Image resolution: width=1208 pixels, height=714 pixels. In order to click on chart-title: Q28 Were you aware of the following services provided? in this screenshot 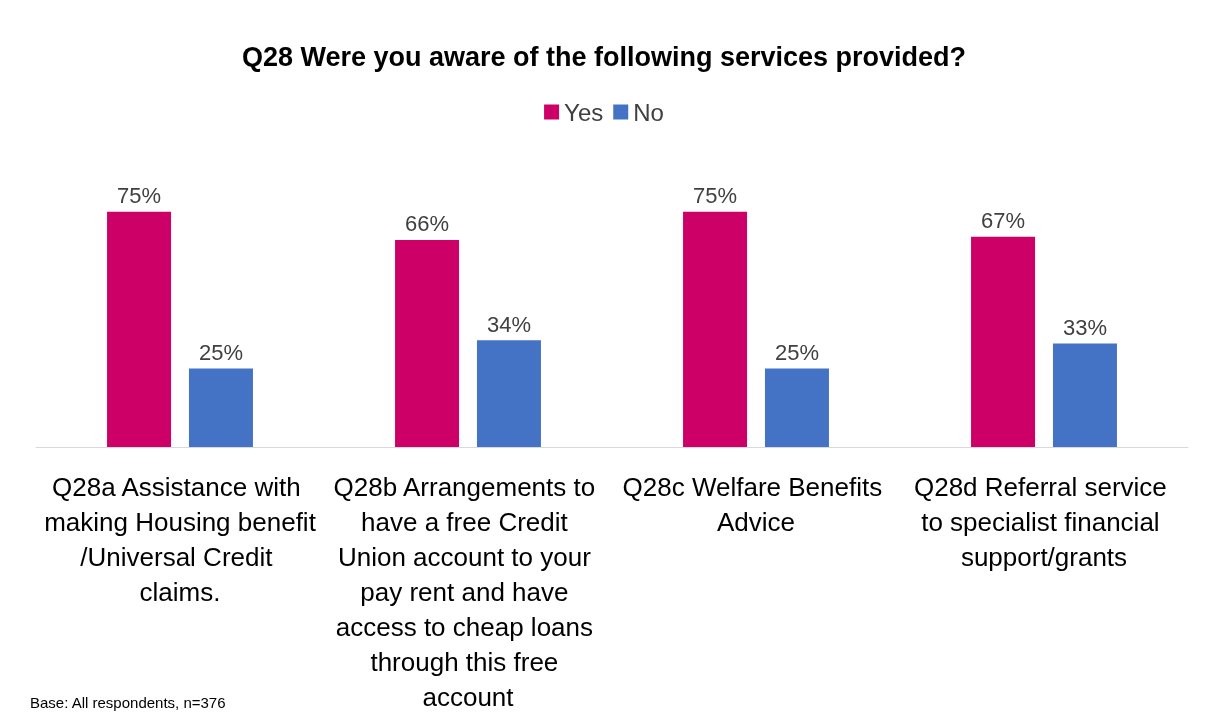, I will do `click(604, 56)`.